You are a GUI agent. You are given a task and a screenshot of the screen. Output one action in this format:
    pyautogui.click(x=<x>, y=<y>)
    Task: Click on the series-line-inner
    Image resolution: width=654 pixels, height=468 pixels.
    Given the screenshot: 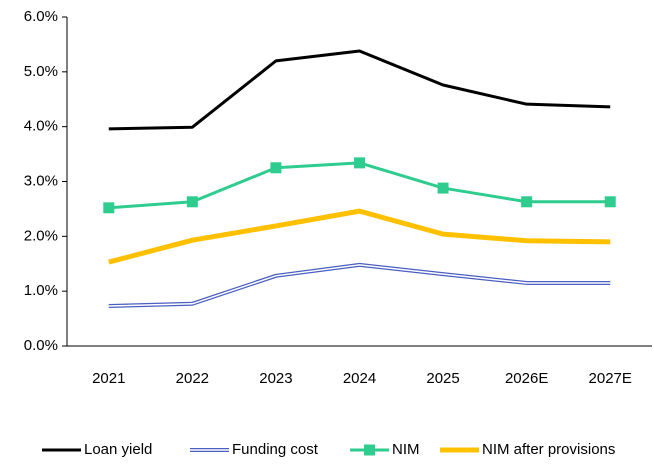 What is the action you would take?
    pyautogui.click(x=359, y=285)
    